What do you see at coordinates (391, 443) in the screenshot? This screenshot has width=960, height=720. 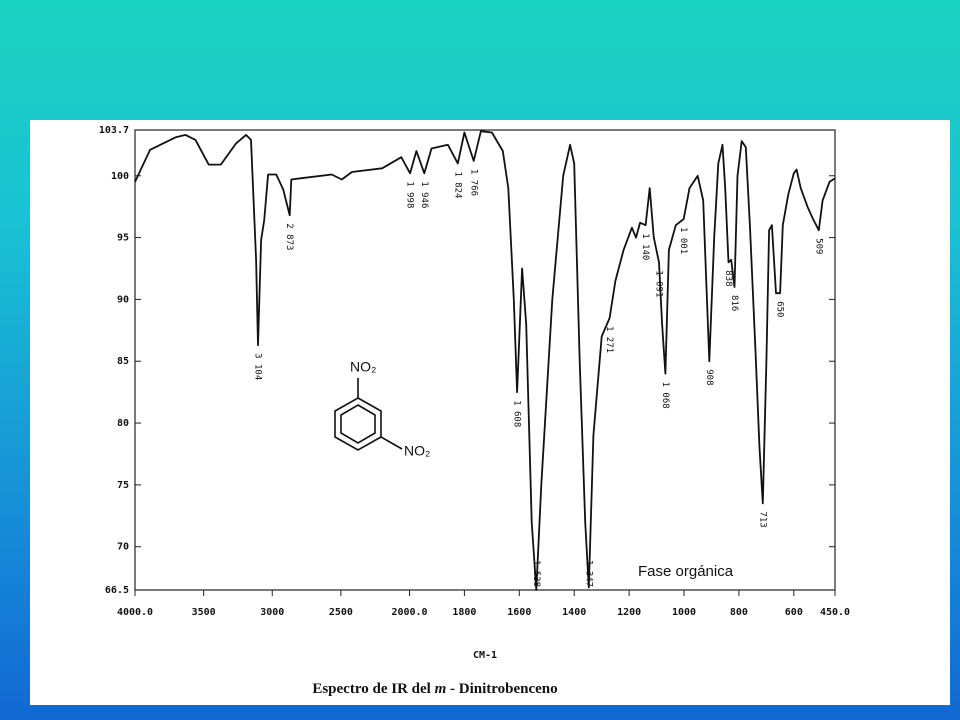 I see `bond` at bounding box center [391, 443].